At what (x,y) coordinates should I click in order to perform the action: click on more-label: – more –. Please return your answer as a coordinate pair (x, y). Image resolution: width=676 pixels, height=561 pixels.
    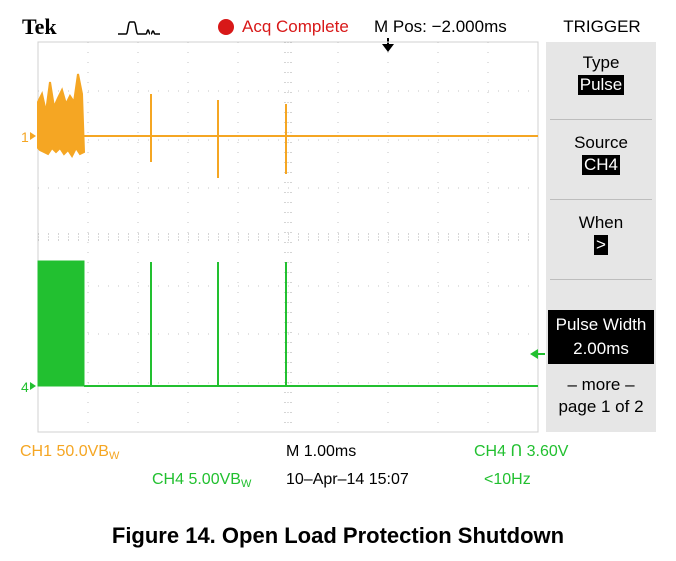
    Looking at the image, I should click on (601, 384).